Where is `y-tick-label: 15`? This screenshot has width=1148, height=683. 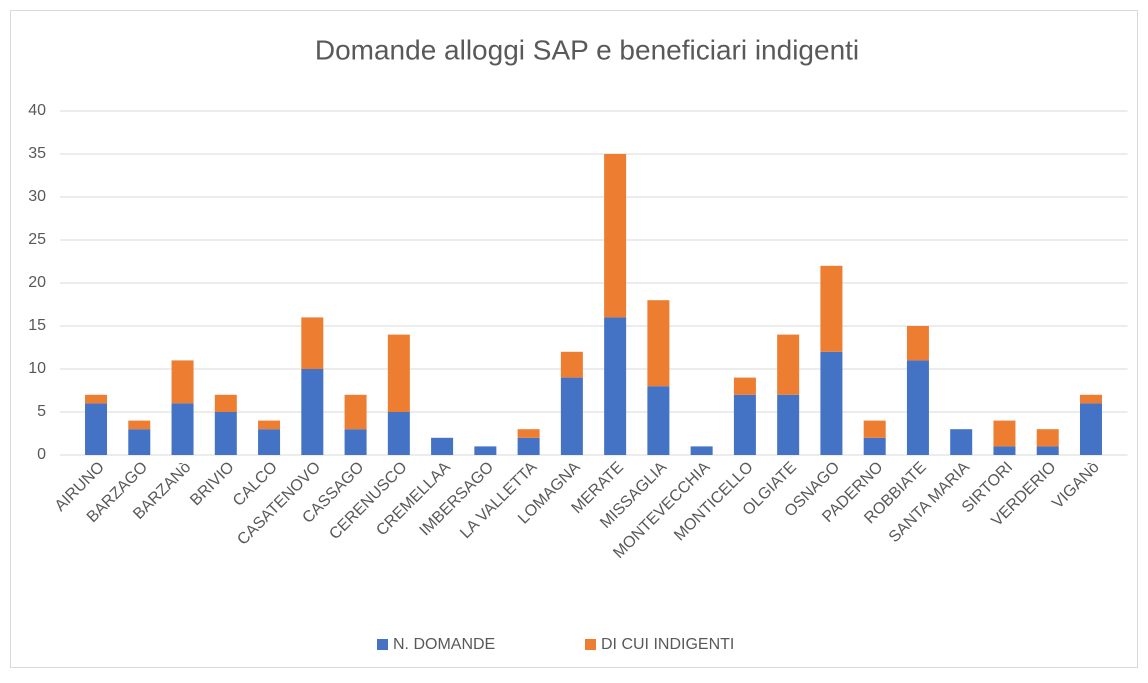
y-tick-label: 15 is located at coordinates (37, 325).